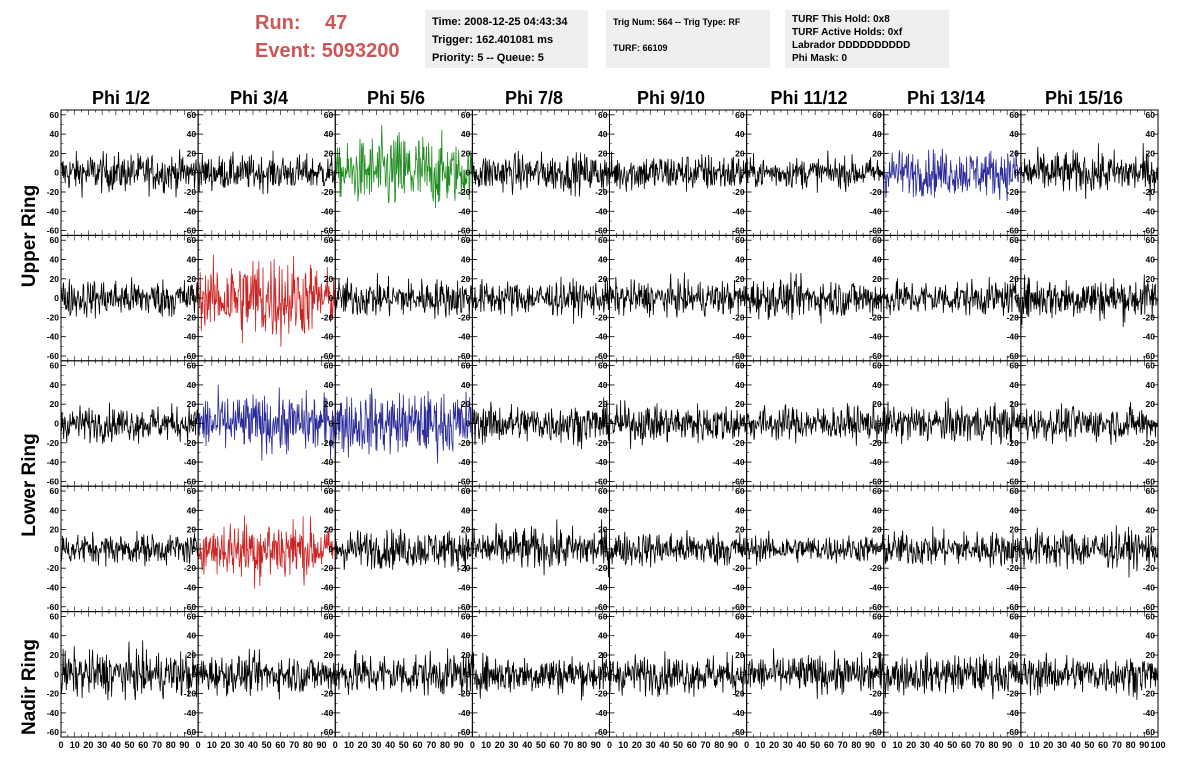 This screenshot has width=1196, height=772. What do you see at coordinates (809, 98) in the screenshot?
I see `column-title-phi-11-12: Phi 11/12` at bounding box center [809, 98].